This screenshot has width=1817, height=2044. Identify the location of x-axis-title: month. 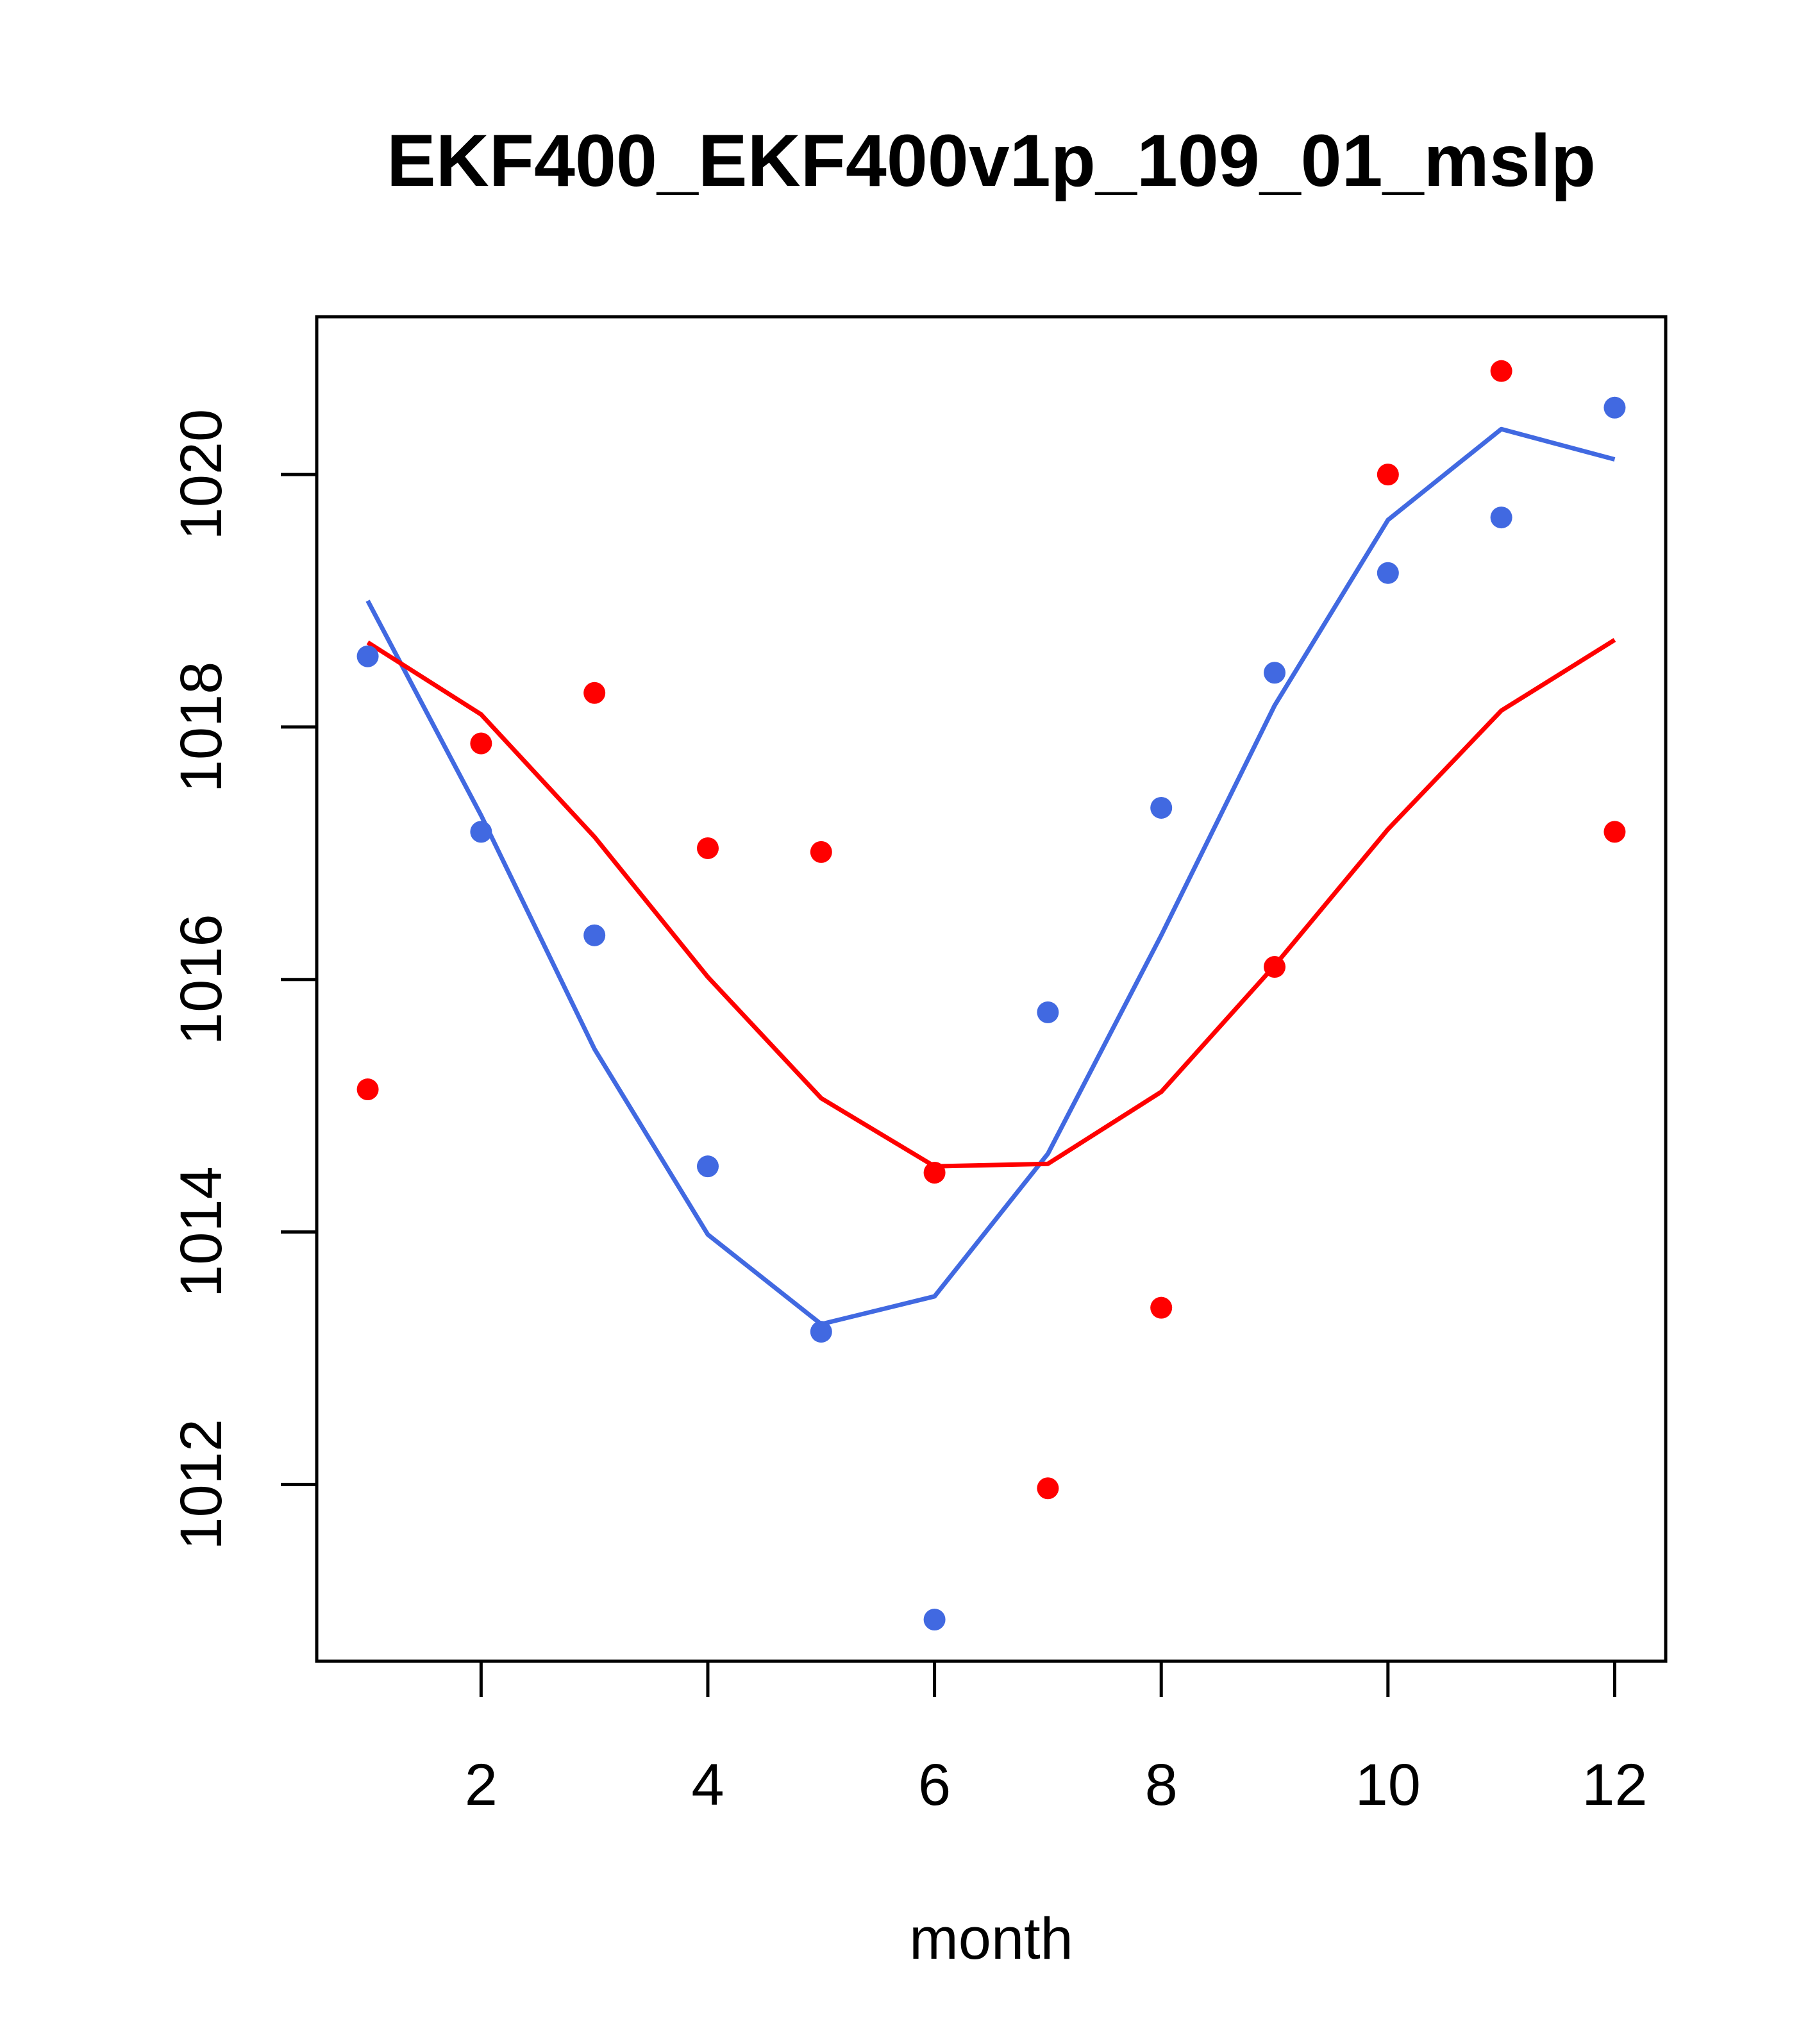
(991, 1939).